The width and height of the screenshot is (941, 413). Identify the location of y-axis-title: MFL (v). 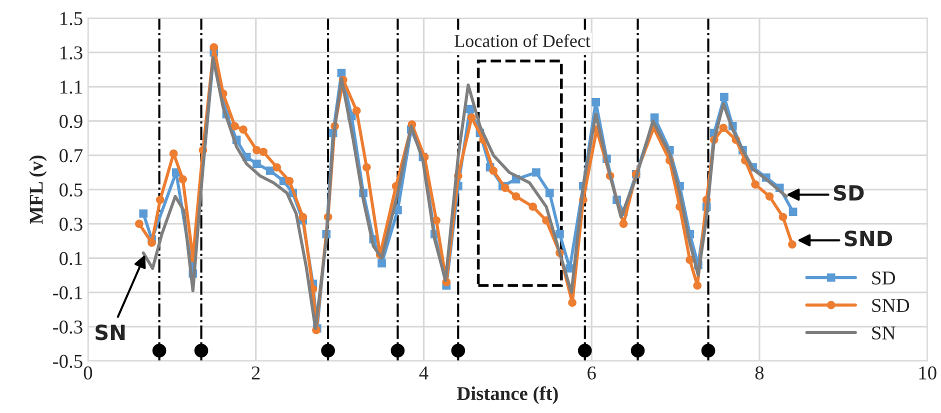
(38, 190).